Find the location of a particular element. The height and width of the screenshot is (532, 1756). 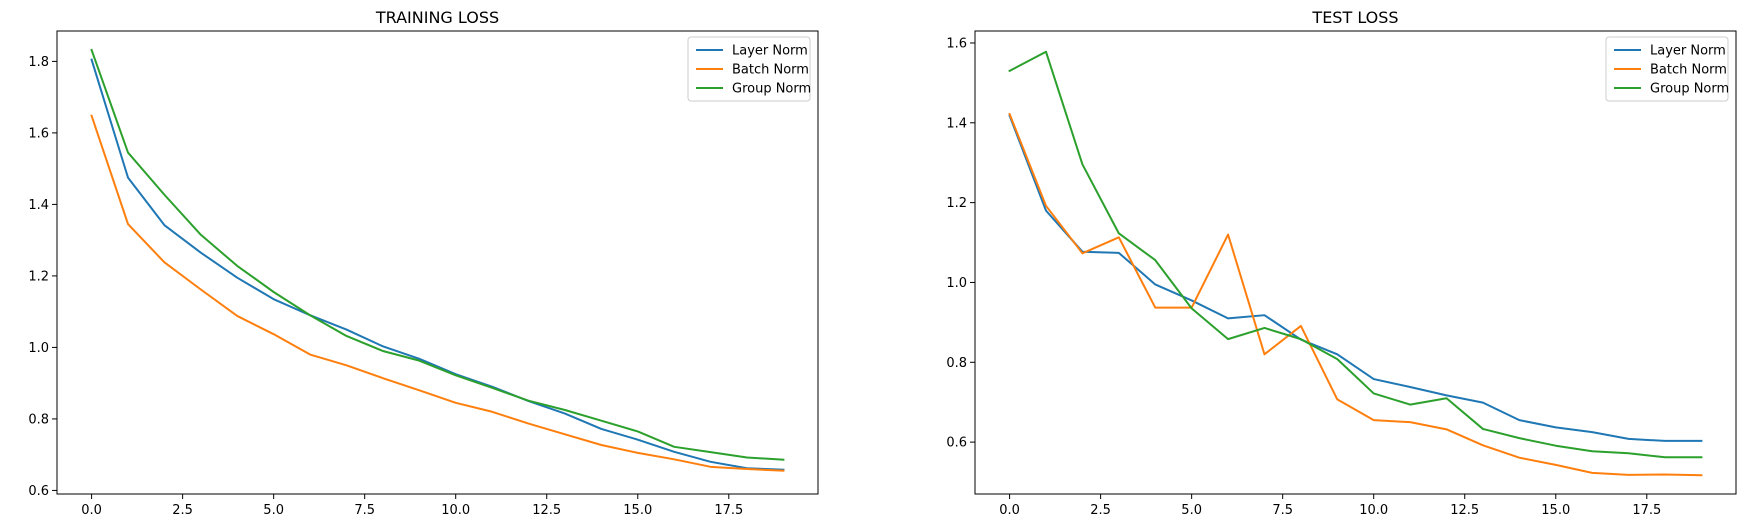

chart-title: TEST LOSS is located at coordinates (1354, 17).